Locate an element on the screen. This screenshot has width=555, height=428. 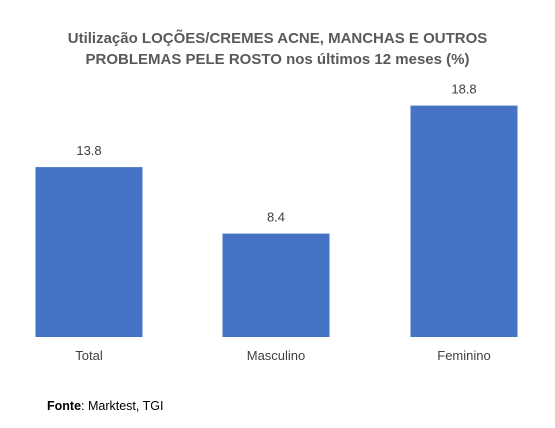
bar-total is located at coordinates (89, 252).